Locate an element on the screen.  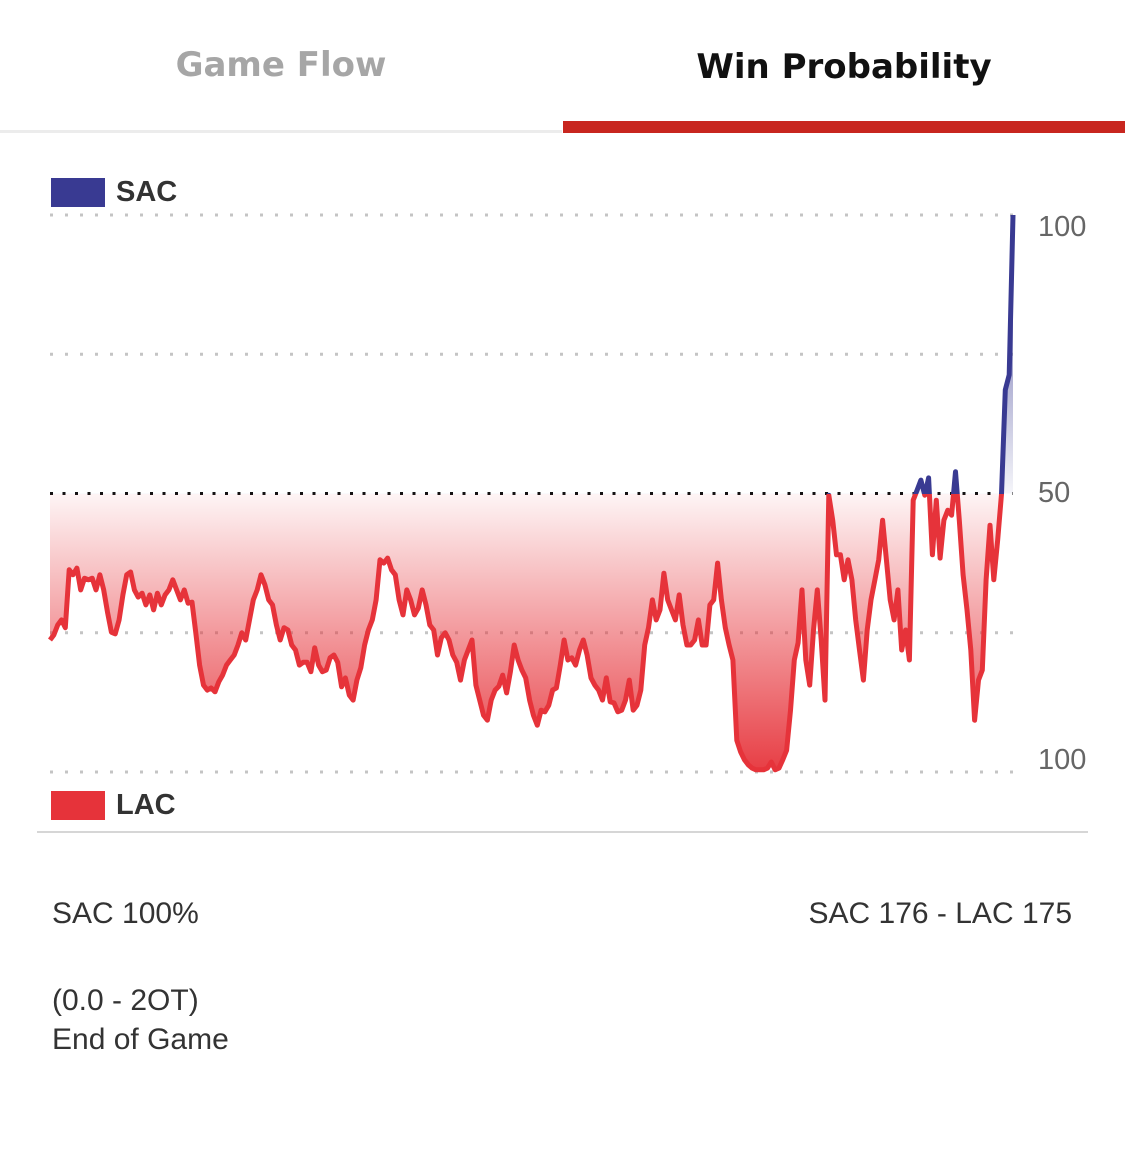
tab-win-probability: Win Probability is located at coordinates (844, 66).